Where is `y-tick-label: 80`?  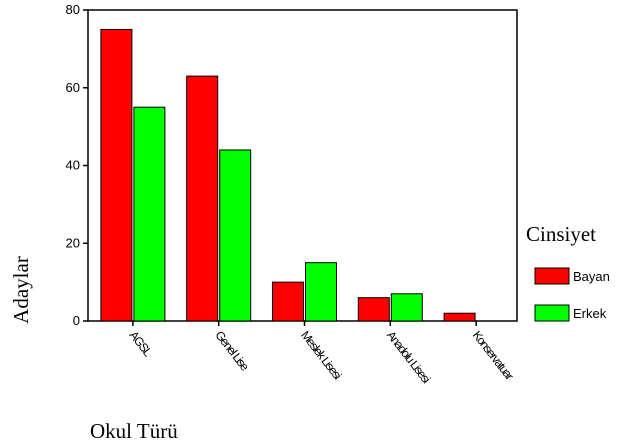
y-tick-label: 80 is located at coordinates (73, 9).